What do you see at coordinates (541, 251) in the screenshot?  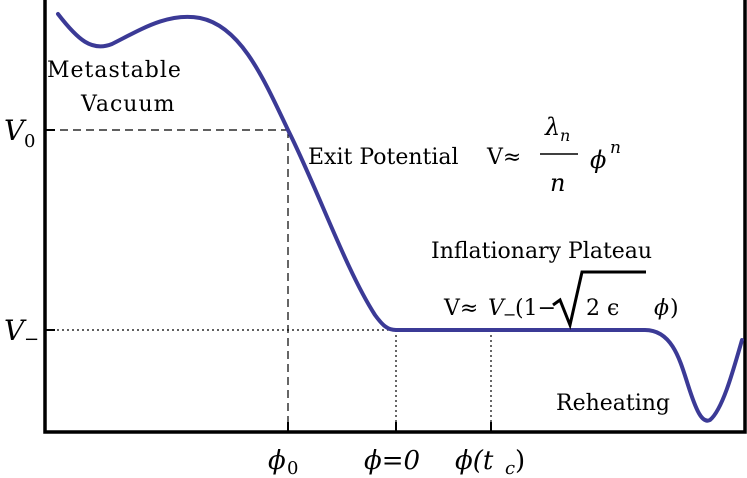 I see `label-inflationary-plateau: Inflationary Plateau` at bounding box center [541, 251].